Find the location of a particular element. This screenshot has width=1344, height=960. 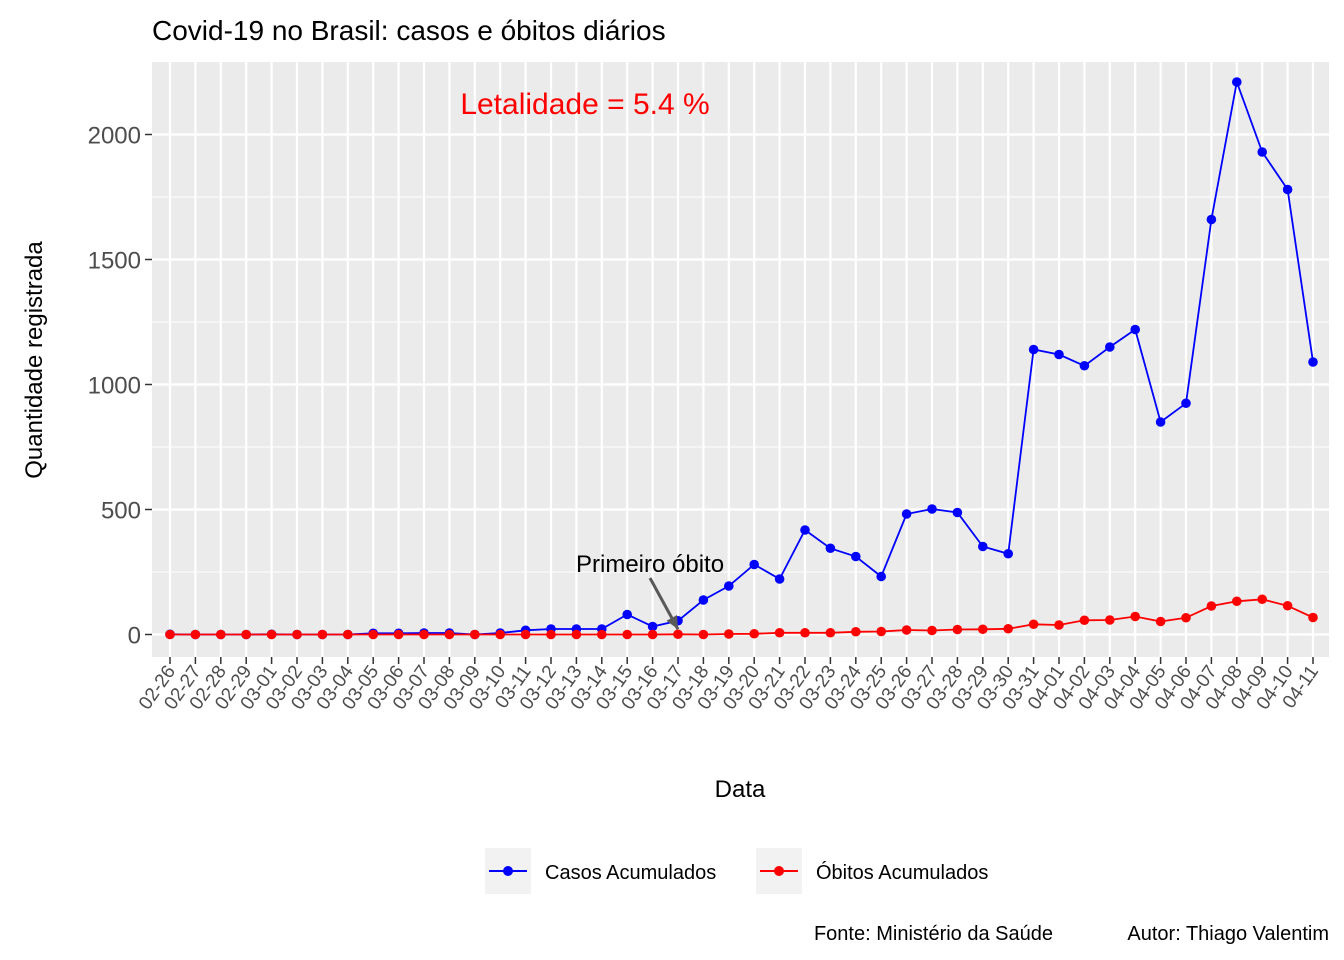

y-tick-label: 1500 is located at coordinates (114, 261).